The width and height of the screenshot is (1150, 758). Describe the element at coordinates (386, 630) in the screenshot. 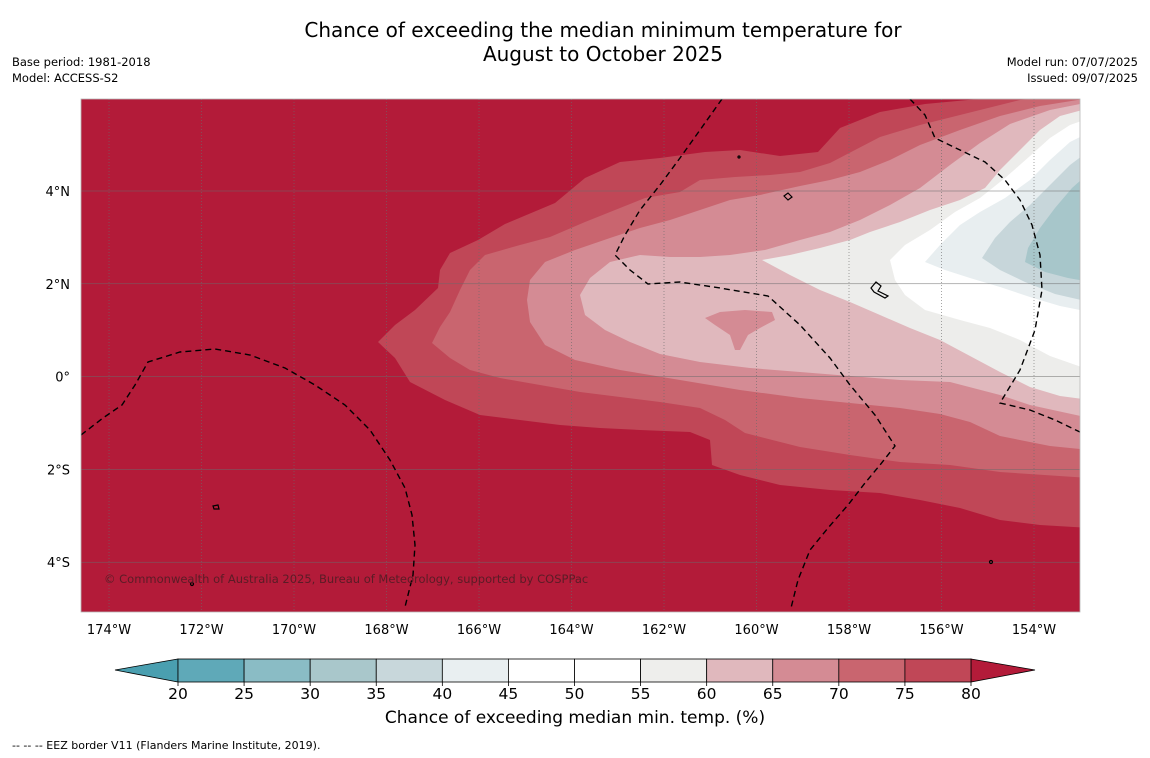

I see `longitude-tick-label: 168°W` at that location.